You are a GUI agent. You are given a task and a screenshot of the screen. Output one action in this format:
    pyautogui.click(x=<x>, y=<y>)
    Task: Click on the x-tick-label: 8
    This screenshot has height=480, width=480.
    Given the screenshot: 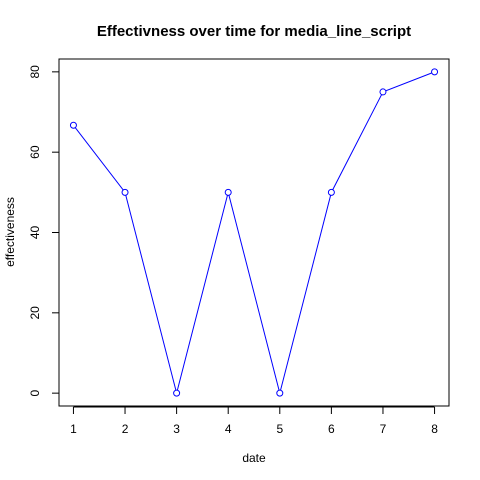 What is the action you would take?
    pyautogui.click(x=434, y=429)
    